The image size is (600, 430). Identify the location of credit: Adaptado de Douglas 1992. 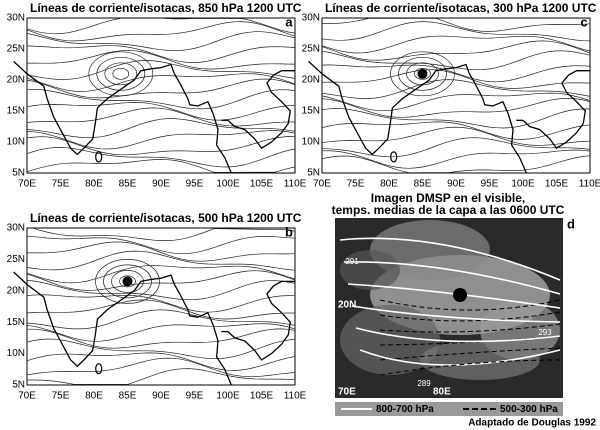
(532, 423).